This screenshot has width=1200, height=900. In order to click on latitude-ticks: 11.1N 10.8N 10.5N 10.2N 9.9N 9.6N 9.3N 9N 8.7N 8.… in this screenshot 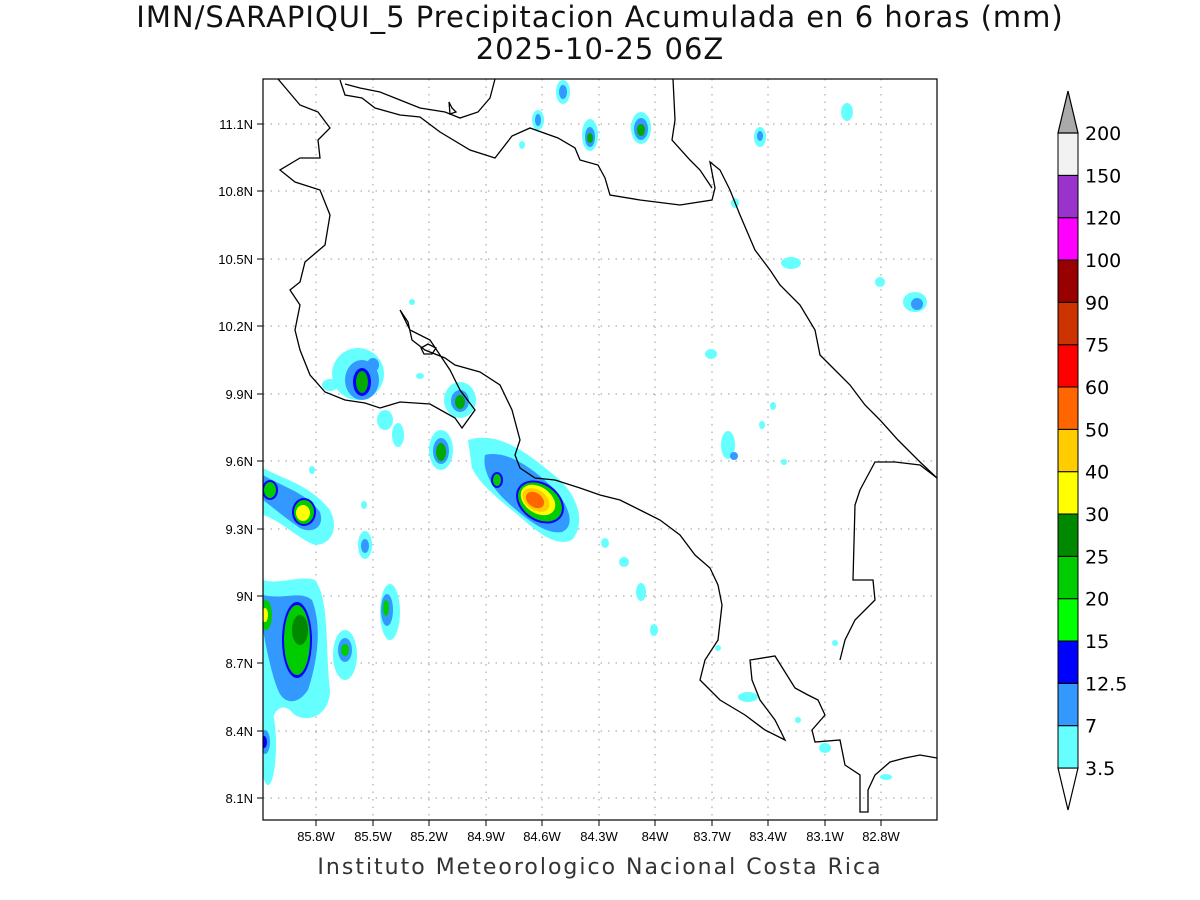, I will do `click(240, 461)`.